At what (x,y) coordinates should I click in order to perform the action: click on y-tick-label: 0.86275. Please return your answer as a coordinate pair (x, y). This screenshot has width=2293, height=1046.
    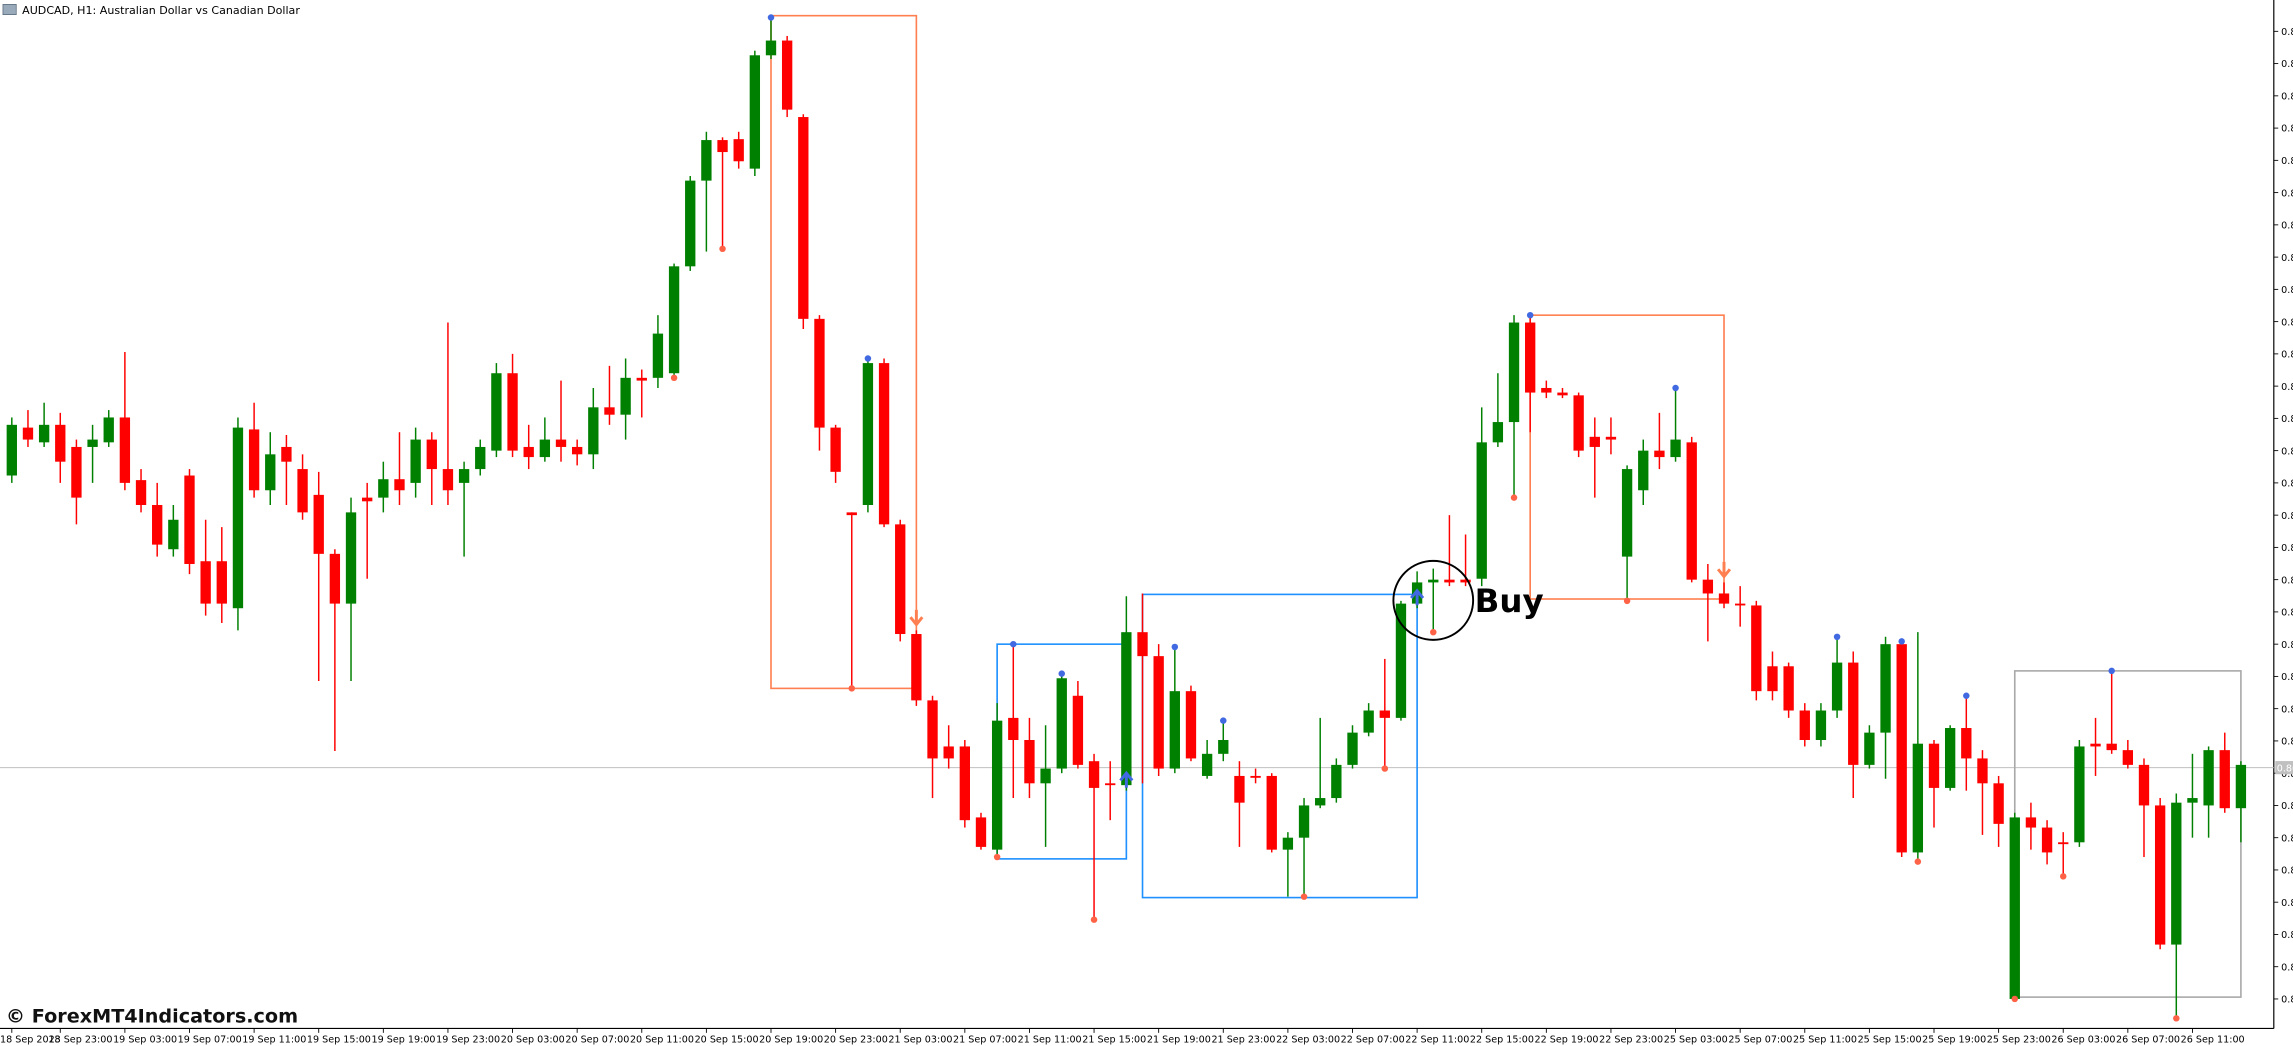
    Looking at the image, I should click on (2287, 935).